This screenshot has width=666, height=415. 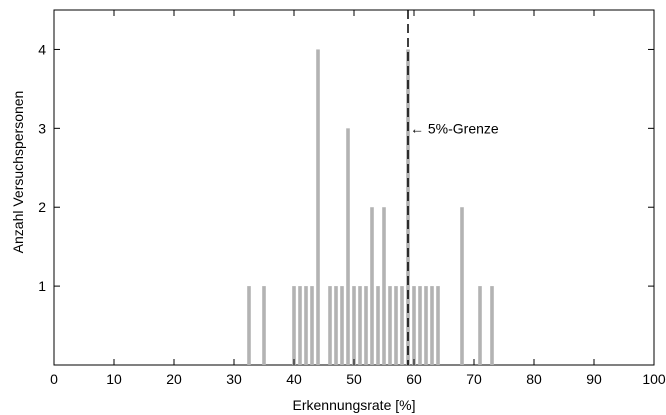 What do you see at coordinates (654, 379) in the screenshot?
I see `x-tick-label: 100` at bounding box center [654, 379].